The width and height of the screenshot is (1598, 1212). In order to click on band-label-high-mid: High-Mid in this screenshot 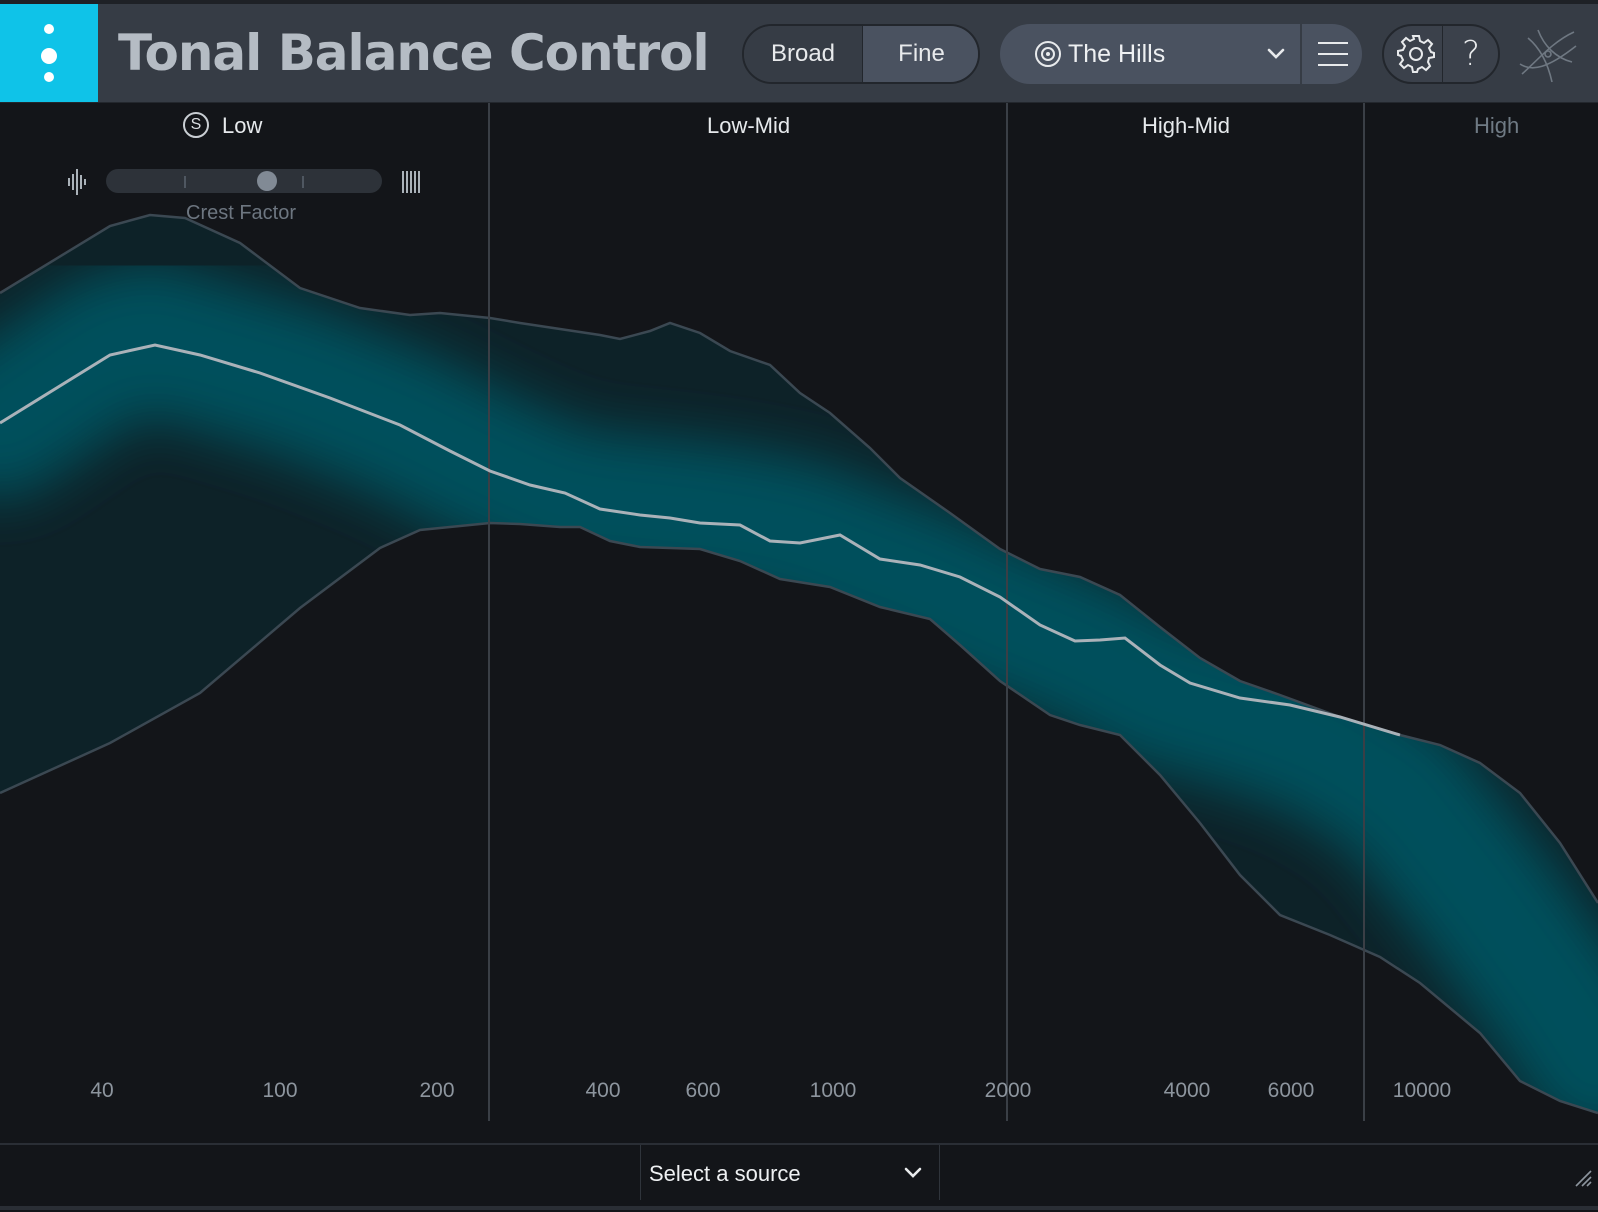, I will do `click(1186, 125)`.